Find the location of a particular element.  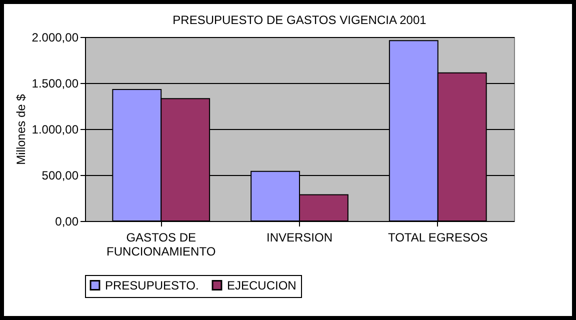

y-tick-label: 1.000,00 is located at coordinates (55, 129).